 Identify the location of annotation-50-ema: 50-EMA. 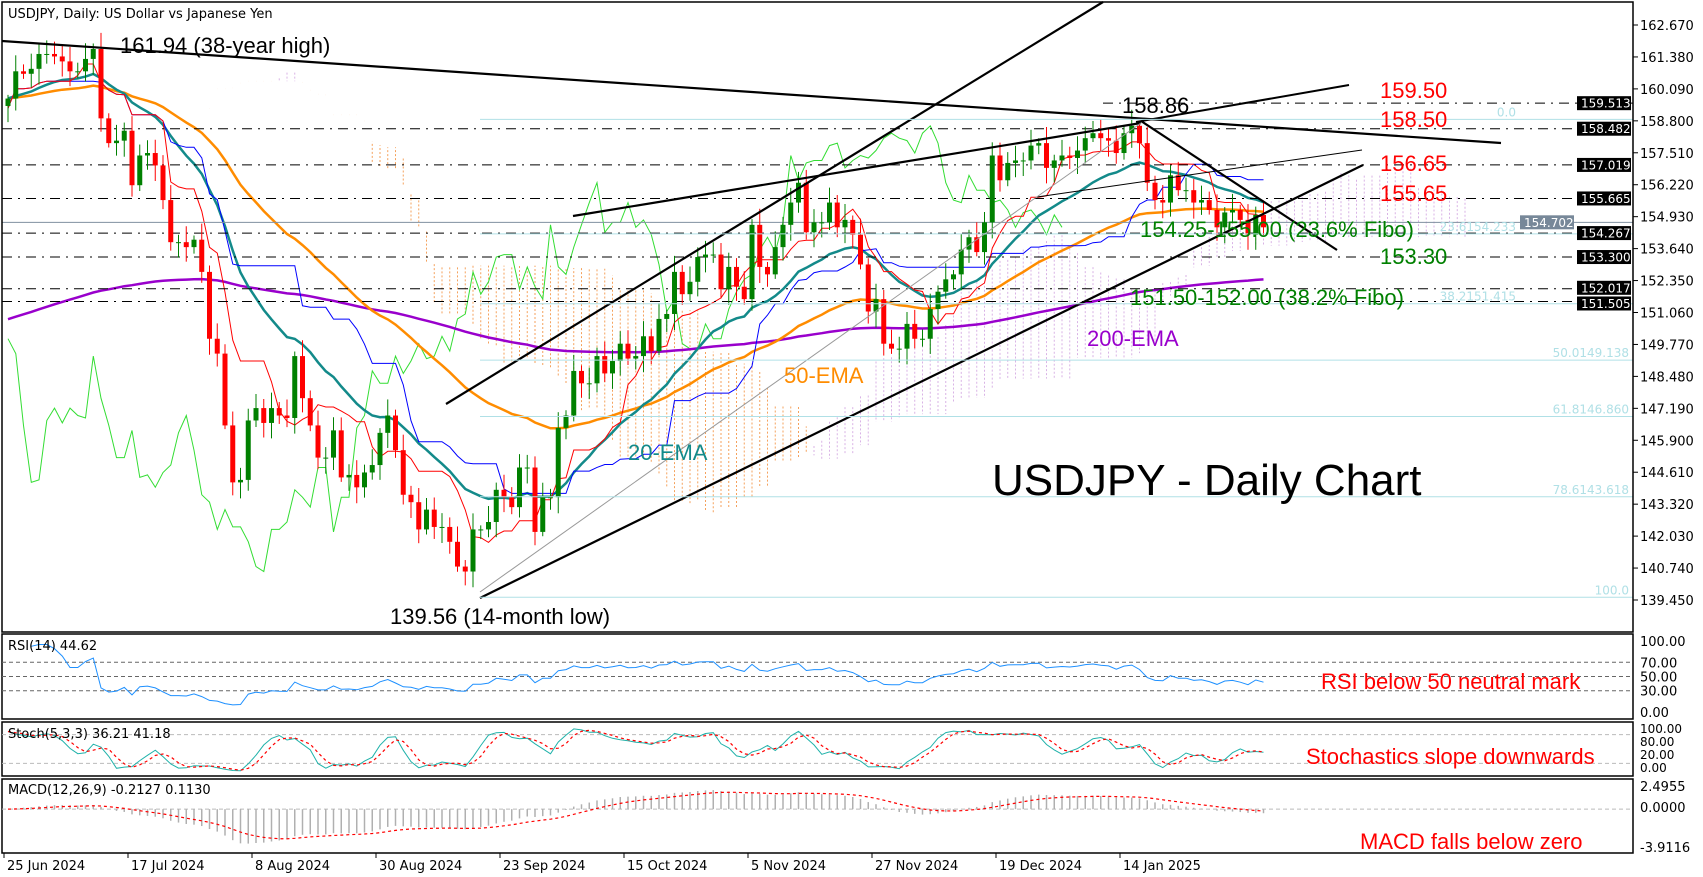
(824, 375).